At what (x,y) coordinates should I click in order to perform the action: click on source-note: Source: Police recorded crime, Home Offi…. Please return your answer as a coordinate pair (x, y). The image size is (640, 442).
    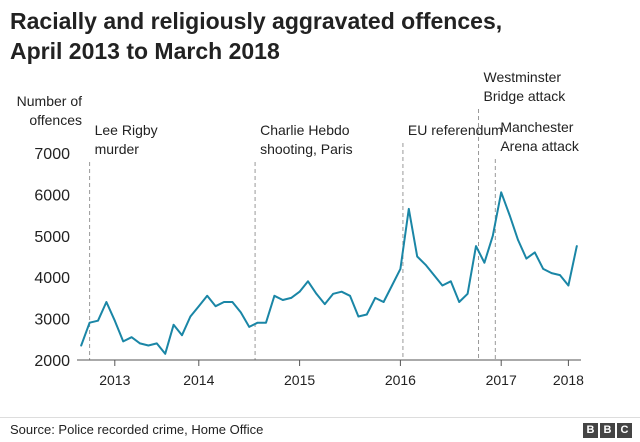
    Looking at the image, I should click on (137, 429).